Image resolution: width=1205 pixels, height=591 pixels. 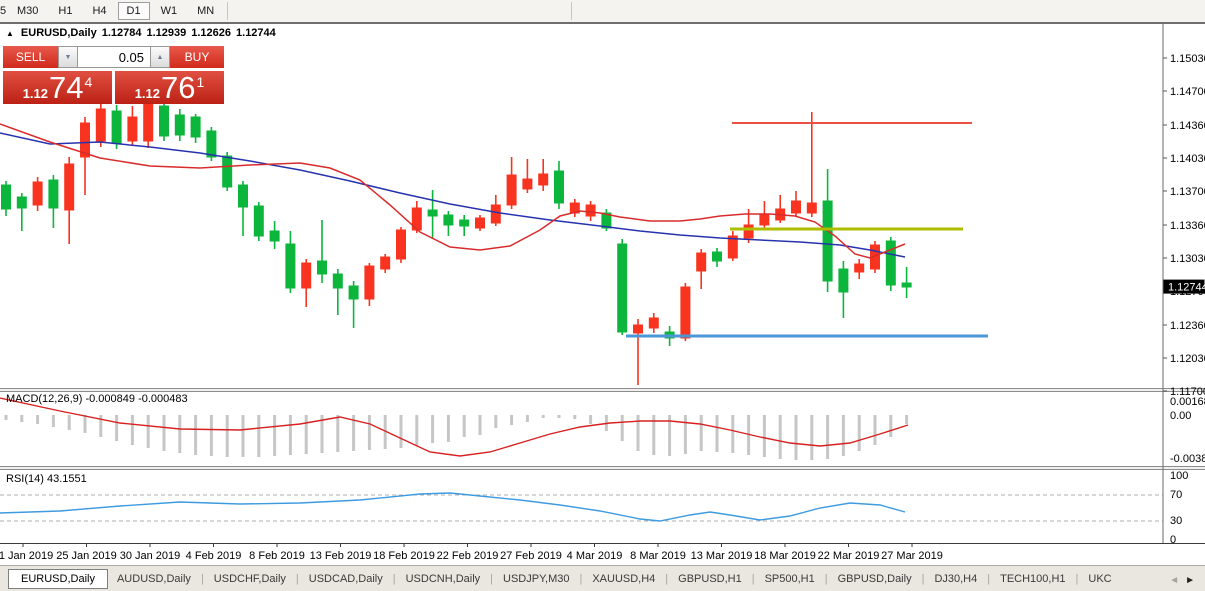 What do you see at coordinates (1033, 578) in the screenshot?
I see `tab-tech100-h1: TECH100,H1` at bounding box center [1033, 578].